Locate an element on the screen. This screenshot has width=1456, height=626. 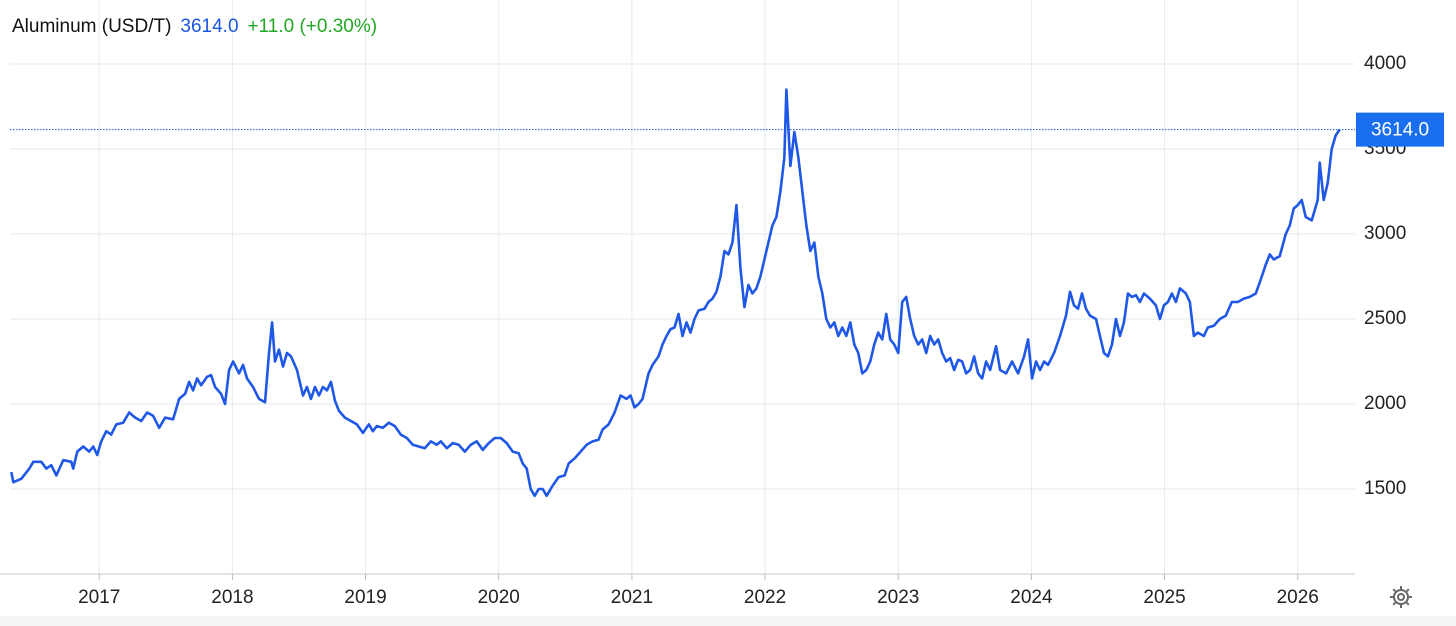
last-price-badge is located at coordinates (1400, 129).